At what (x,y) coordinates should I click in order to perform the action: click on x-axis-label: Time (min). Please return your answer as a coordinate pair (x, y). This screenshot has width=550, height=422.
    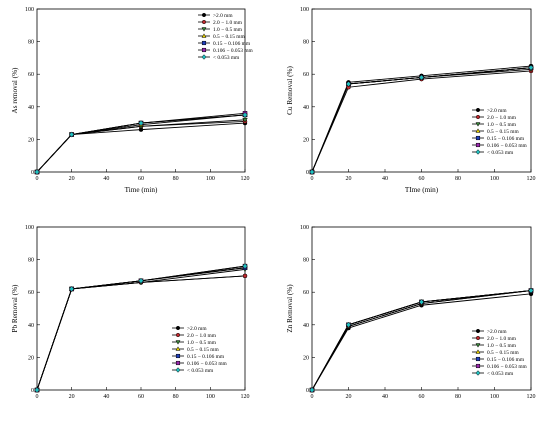
    Looking at the image, I should click on (141, 190).